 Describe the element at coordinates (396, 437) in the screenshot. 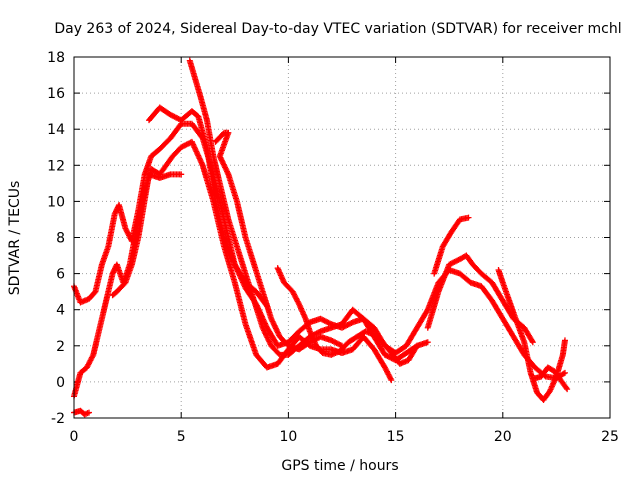

I see `x-tick-label: 15` at that location.